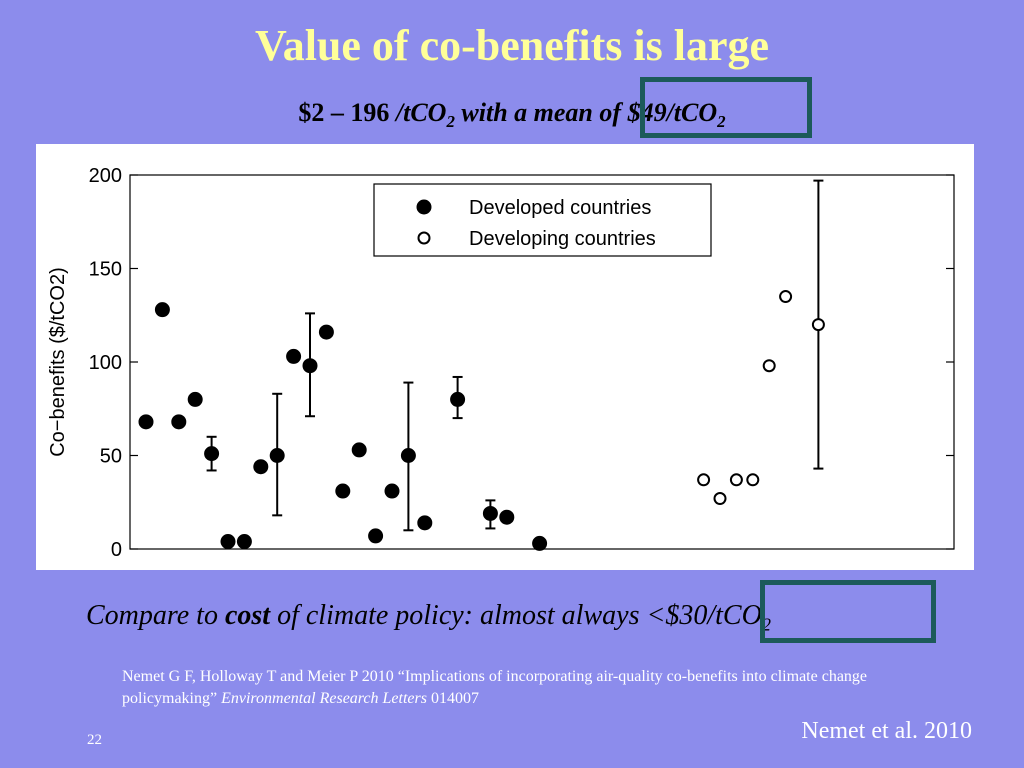  What do you see at coordinates (424, 207) in the screenshot?
I see `legend-marker-developed` at bounding box center [424, 207].